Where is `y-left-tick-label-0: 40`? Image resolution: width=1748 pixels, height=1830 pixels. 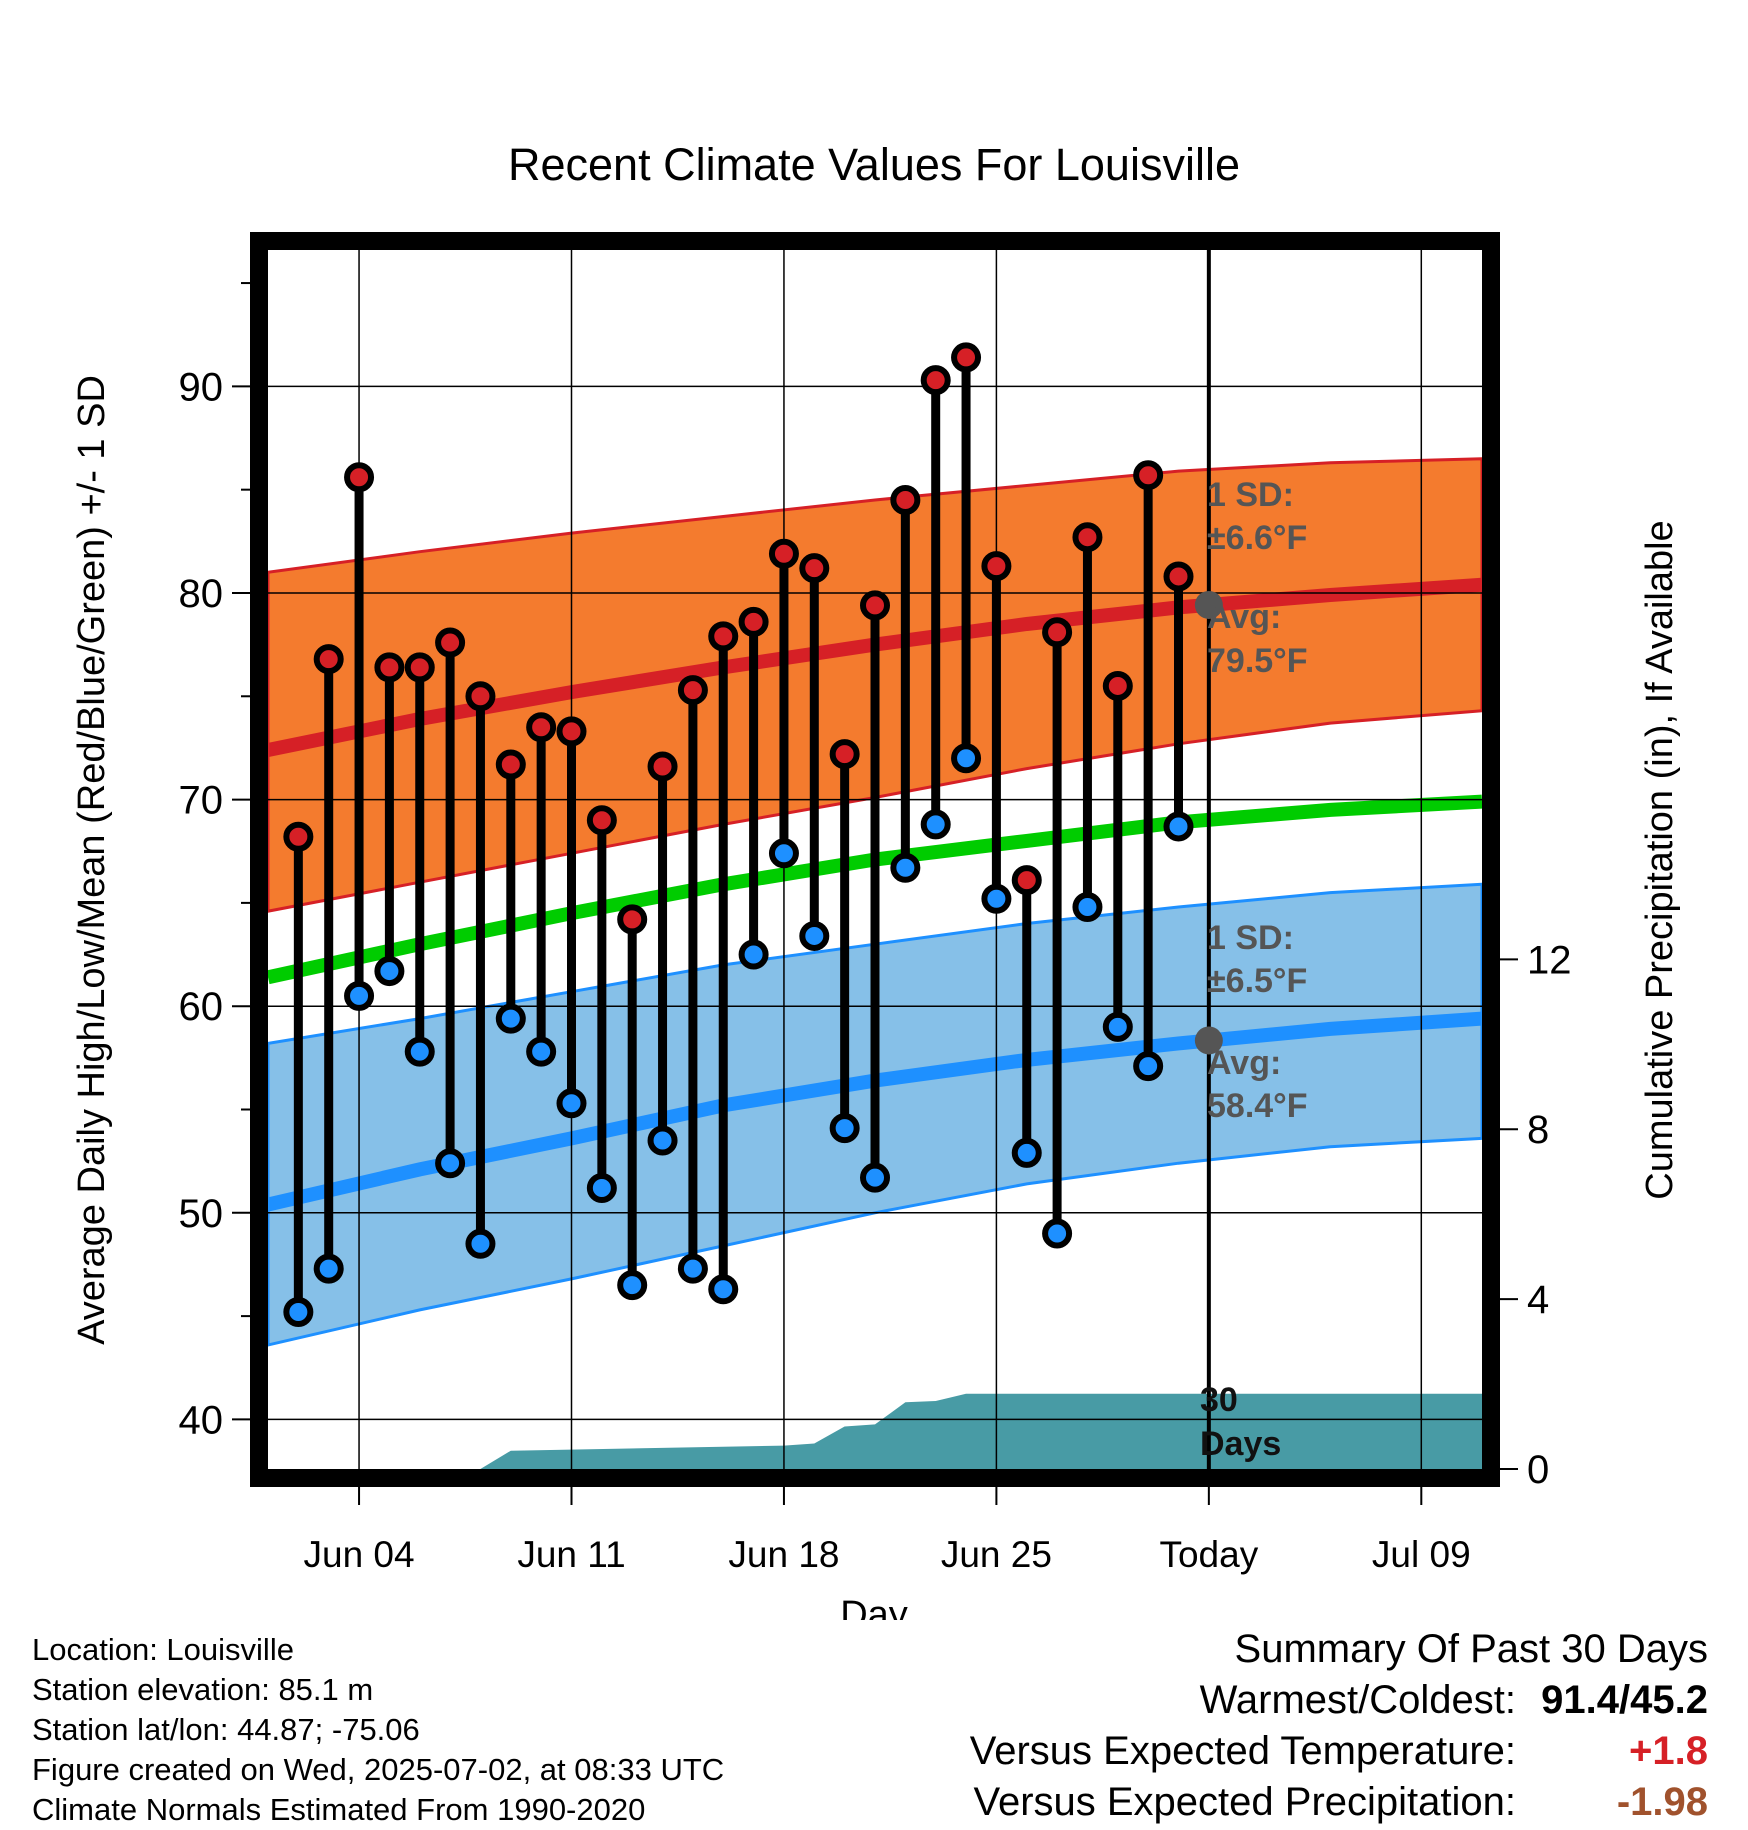 y-left-tick-label-0: 40 is located at coordinates (201, 1420).